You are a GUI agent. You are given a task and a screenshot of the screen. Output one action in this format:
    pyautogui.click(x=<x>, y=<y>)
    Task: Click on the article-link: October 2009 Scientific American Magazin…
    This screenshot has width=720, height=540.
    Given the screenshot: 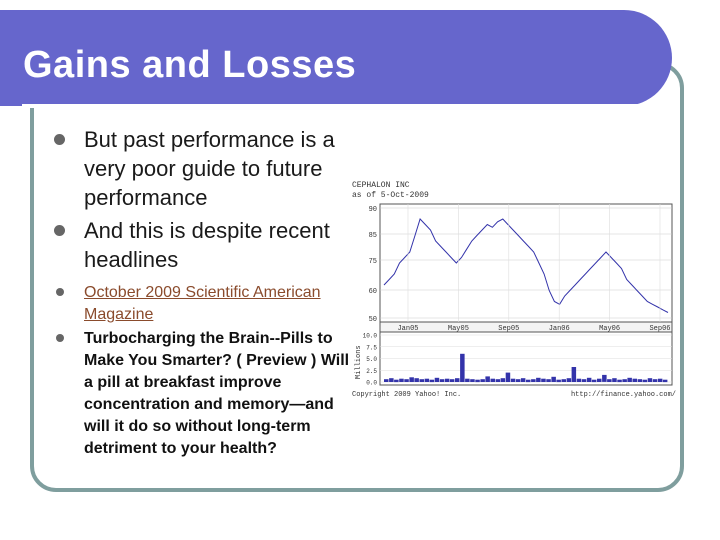 What is the action you would take?
    pyautogui.click(x=202, y=303)
    